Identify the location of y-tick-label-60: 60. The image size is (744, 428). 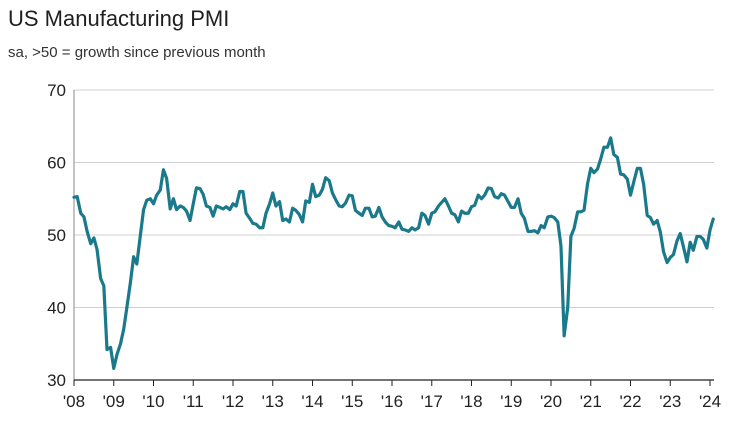
(56, 163).